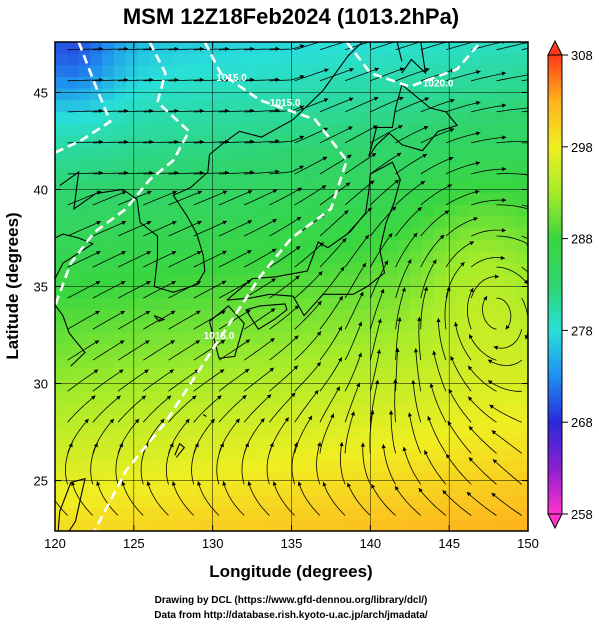 The width and height of the screenshot is (599, 625). Describe the element at coordinates (555, 47) in the screenshot. I see `colorbar-top-arrow` at that location.